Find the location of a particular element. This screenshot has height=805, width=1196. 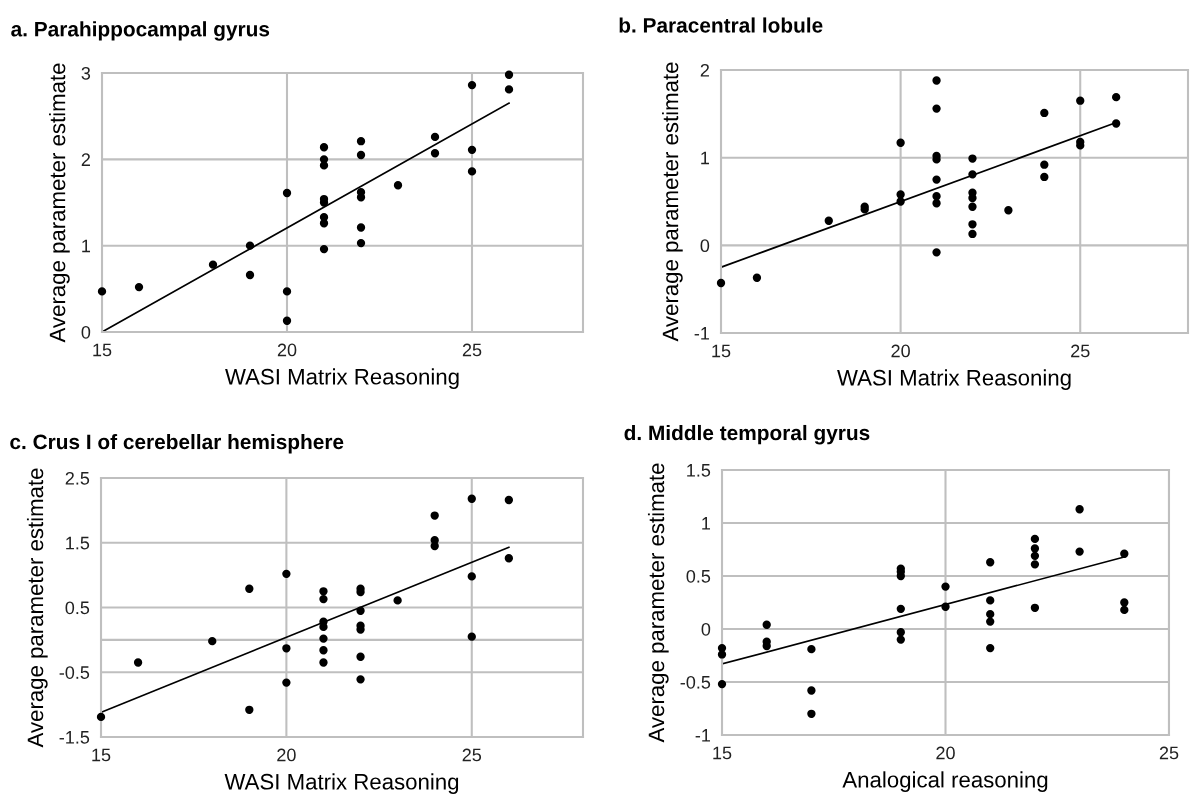

chart-title: a. Parahippocampal gyrus is located at coordinates (140, 31).